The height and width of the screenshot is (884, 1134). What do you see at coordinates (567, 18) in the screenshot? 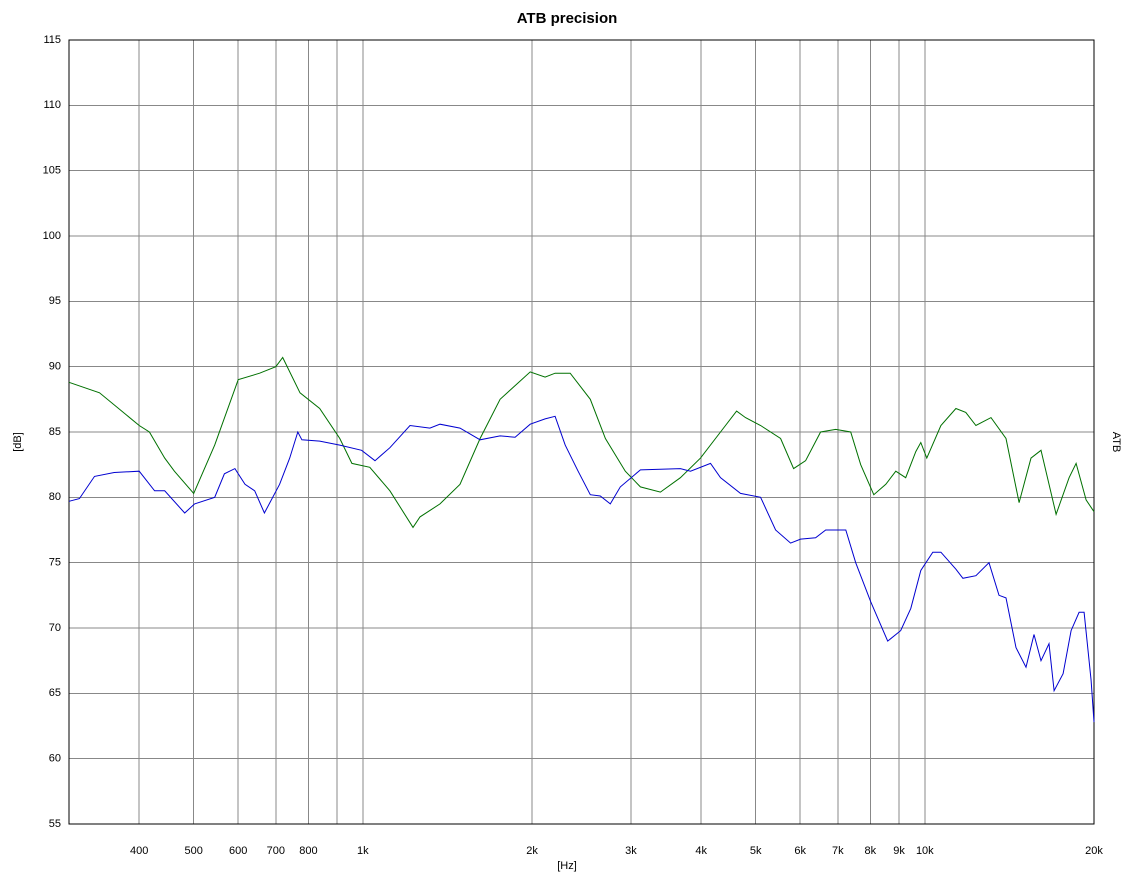
I see `chart-title: ATB precision` at bounding box center [567, 18].